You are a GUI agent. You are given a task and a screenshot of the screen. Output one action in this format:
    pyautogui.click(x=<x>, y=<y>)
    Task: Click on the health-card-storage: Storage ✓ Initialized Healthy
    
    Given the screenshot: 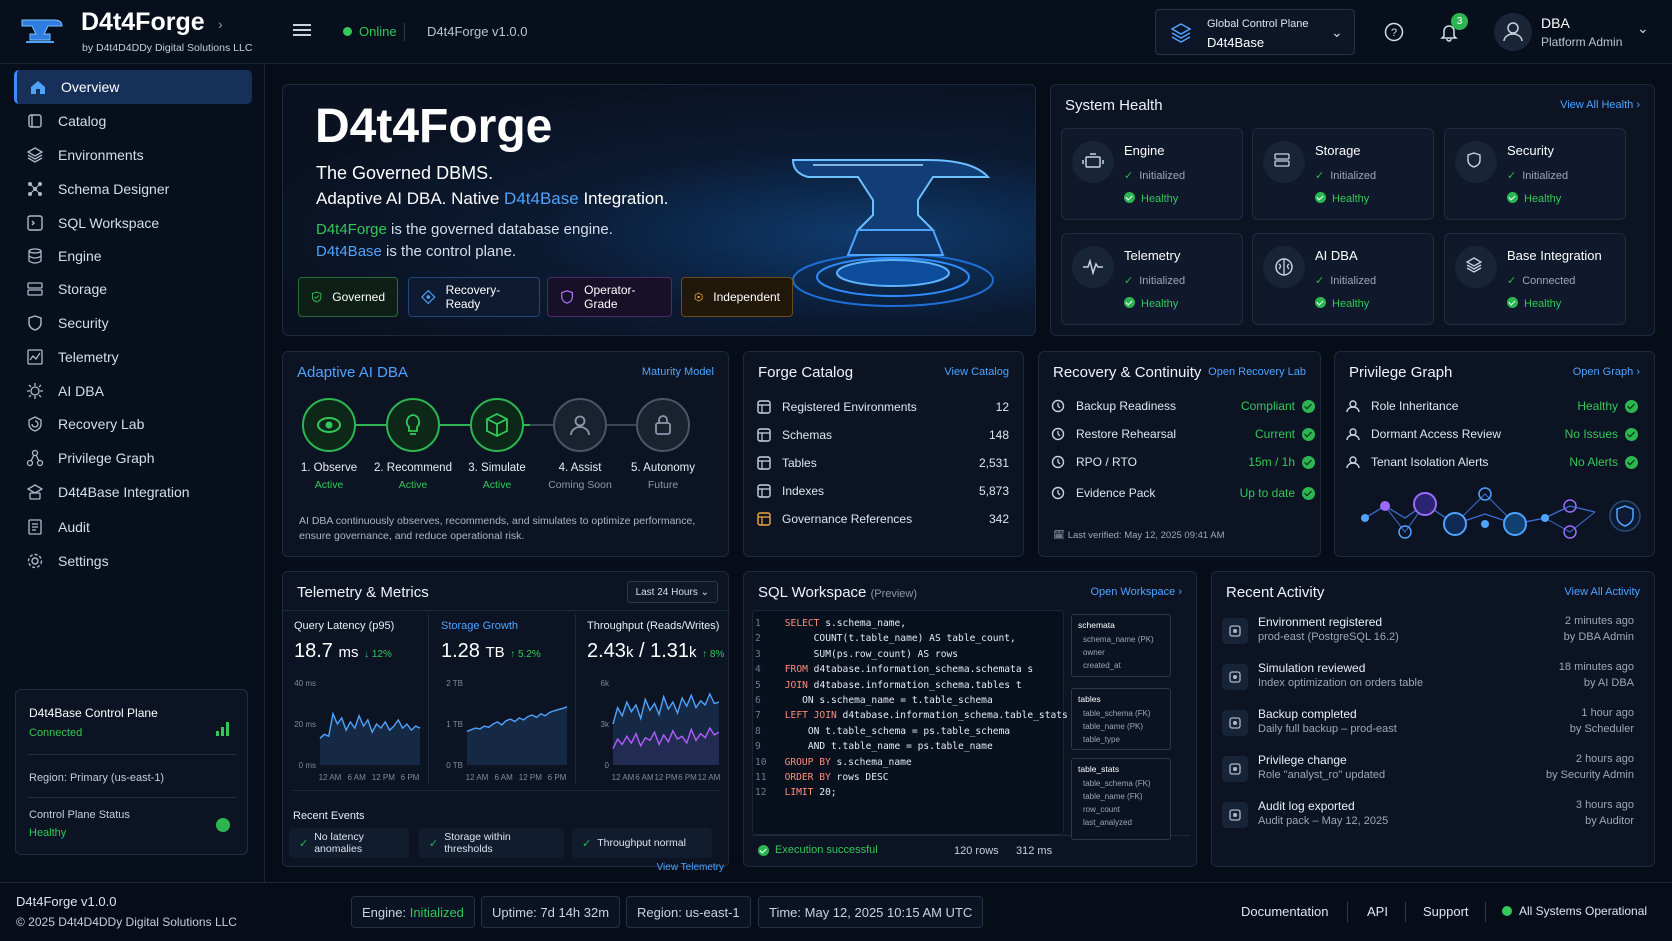 What is the action you would take?
    pyautogui.click(x=1343, y=174)
    